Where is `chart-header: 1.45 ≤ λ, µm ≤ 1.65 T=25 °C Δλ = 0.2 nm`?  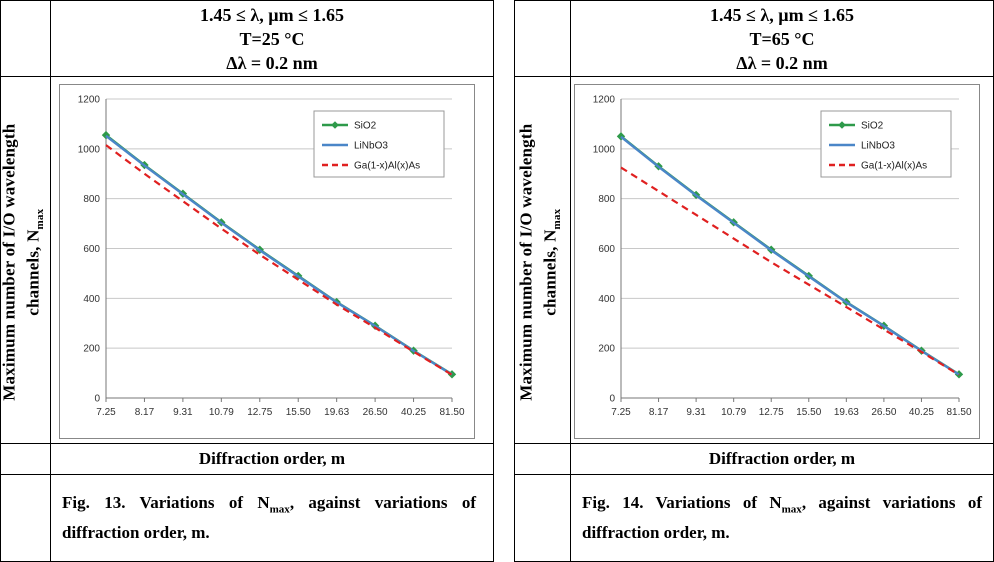 chart-header: 1.45 ≤ λ, µm ≤ 1.65 T=25 °C Δλ = 0.2 nm is located at coordinates (272, 39).